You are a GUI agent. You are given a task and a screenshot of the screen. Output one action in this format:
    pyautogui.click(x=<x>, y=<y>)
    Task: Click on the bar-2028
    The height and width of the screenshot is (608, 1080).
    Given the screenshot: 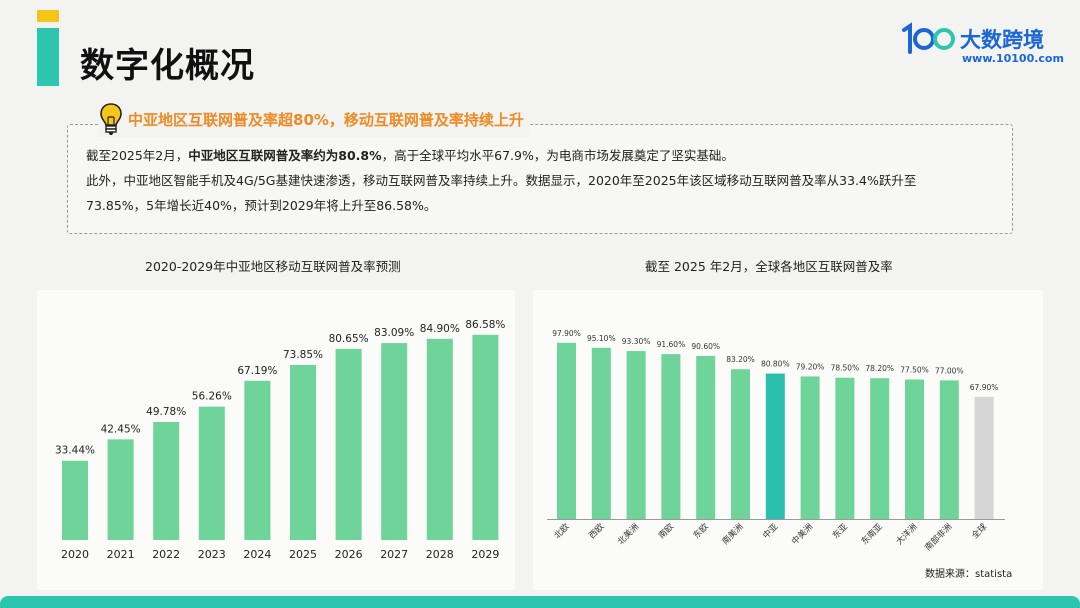 What is the action you would take?
    pyautogui.click(x=439, y=439)
    